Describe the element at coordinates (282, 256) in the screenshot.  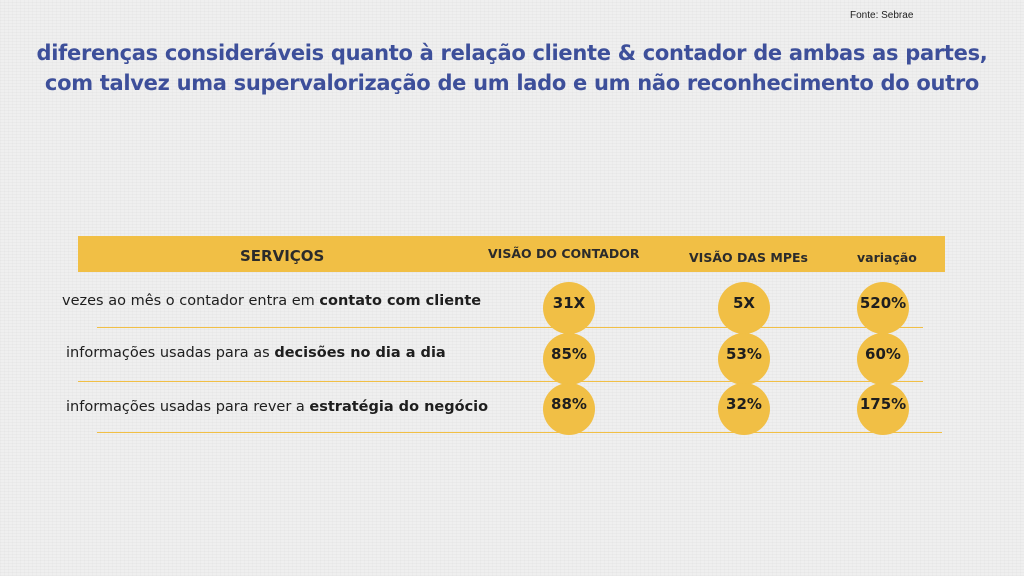
I see `header-services: SERVIÇOS` at that location.